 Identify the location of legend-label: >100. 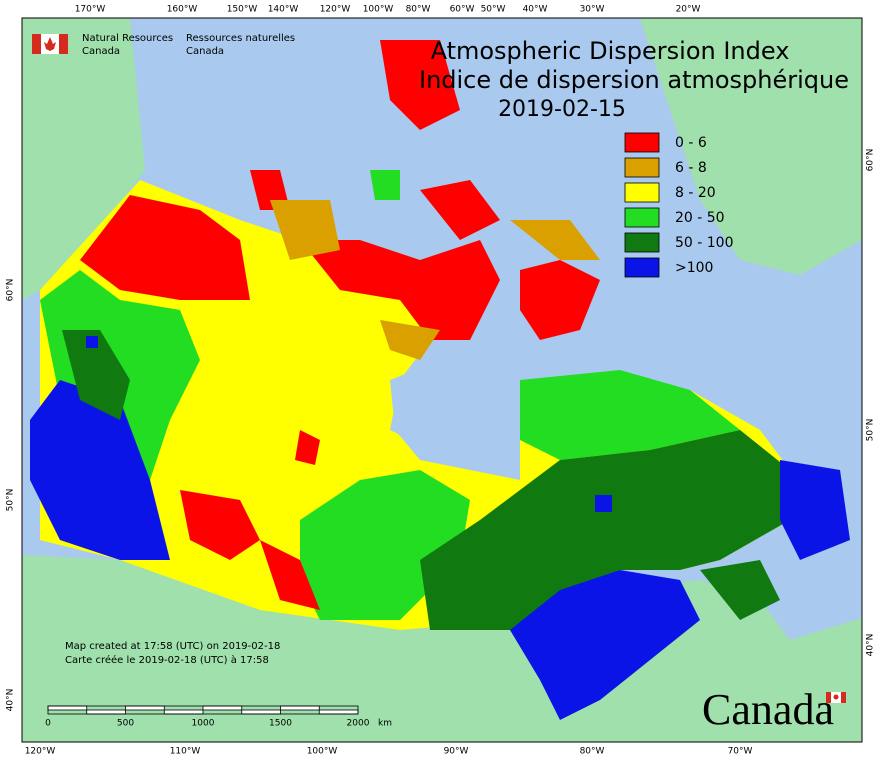
(694, 268).